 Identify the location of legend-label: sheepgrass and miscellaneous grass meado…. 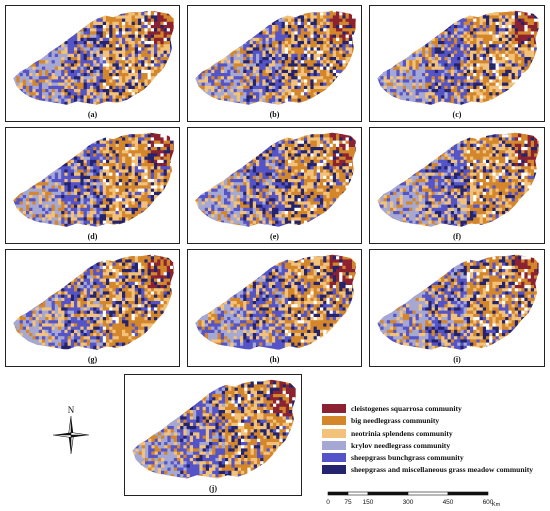
(442, 470).